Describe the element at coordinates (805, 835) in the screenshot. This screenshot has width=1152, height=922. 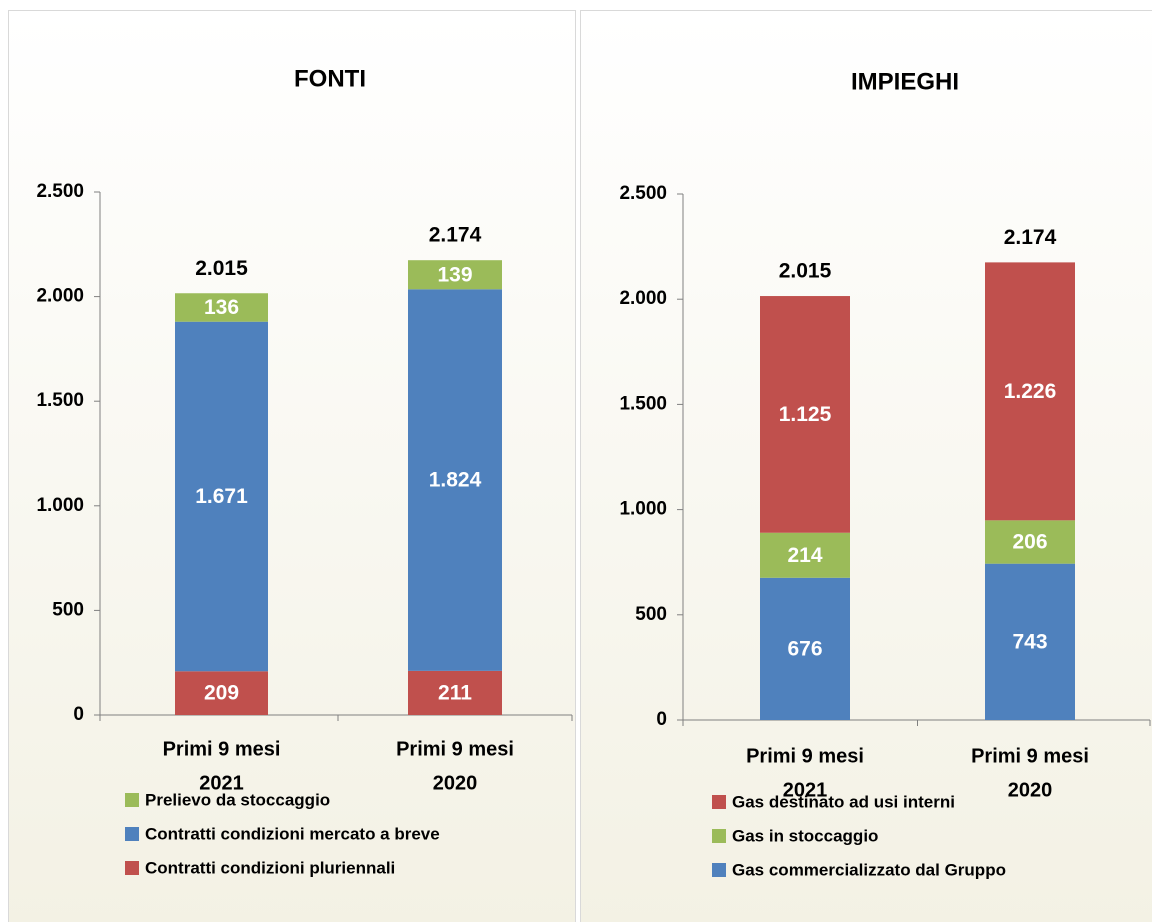
I see `legend-label: Gas in stoccaggio` at that location.